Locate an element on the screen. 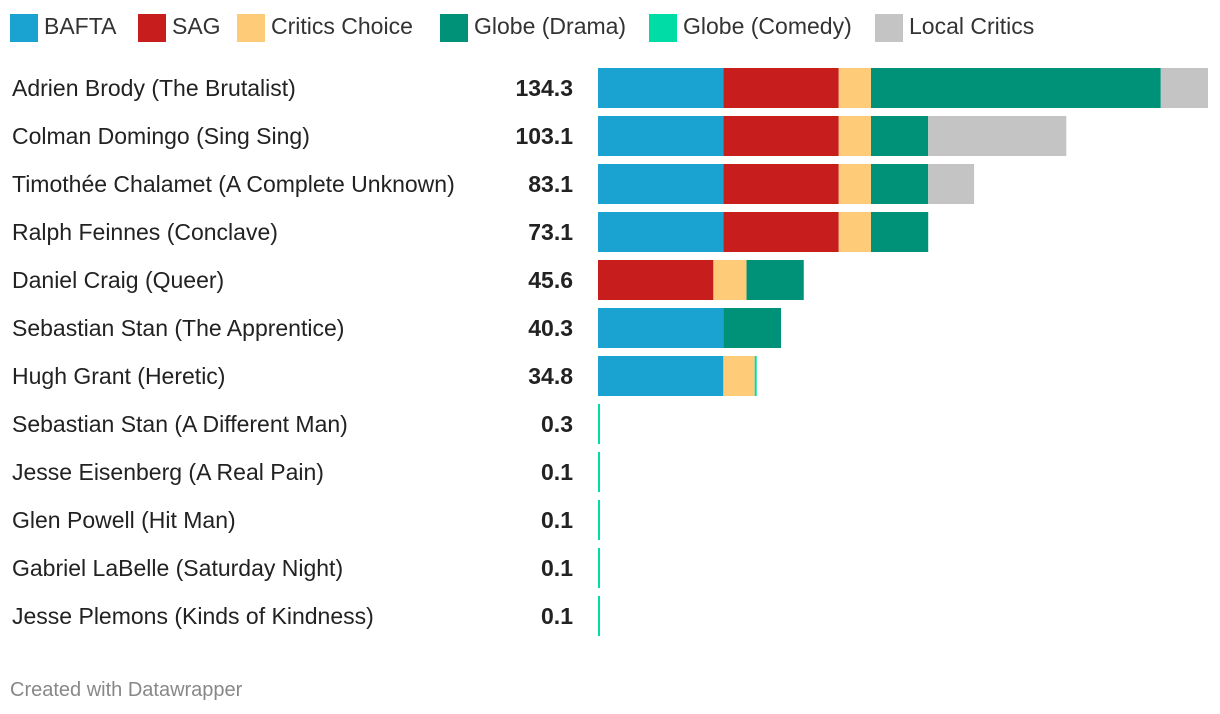  row-total-value: 34.8 is located at coordinates (550, 376).